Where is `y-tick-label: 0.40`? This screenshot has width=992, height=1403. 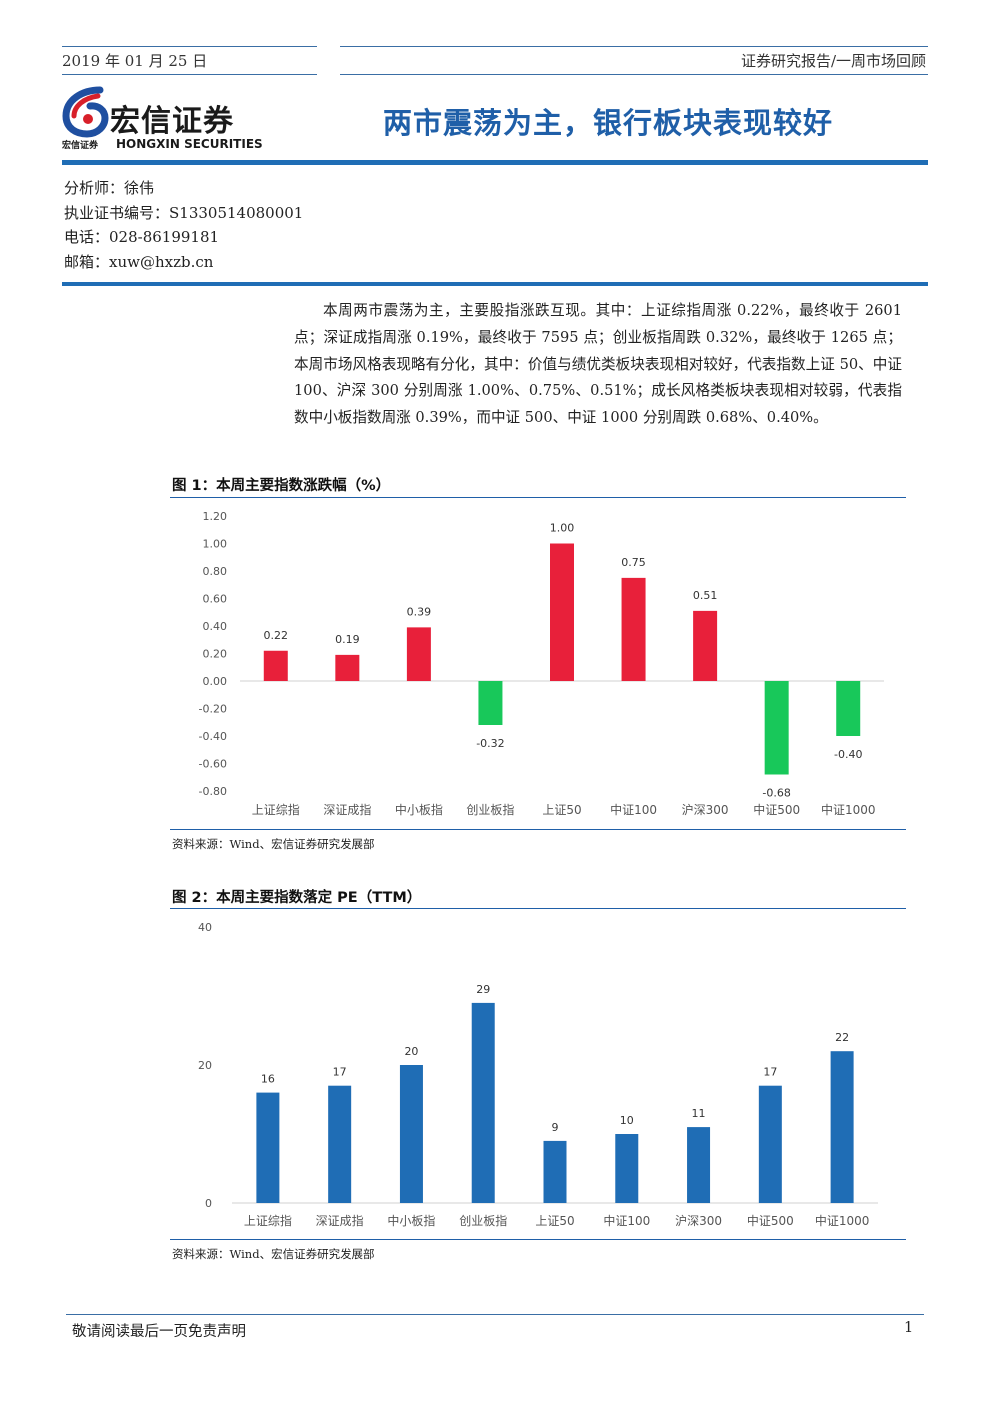 y-tick-label: 0.40 is located at coordinates (215, 626).